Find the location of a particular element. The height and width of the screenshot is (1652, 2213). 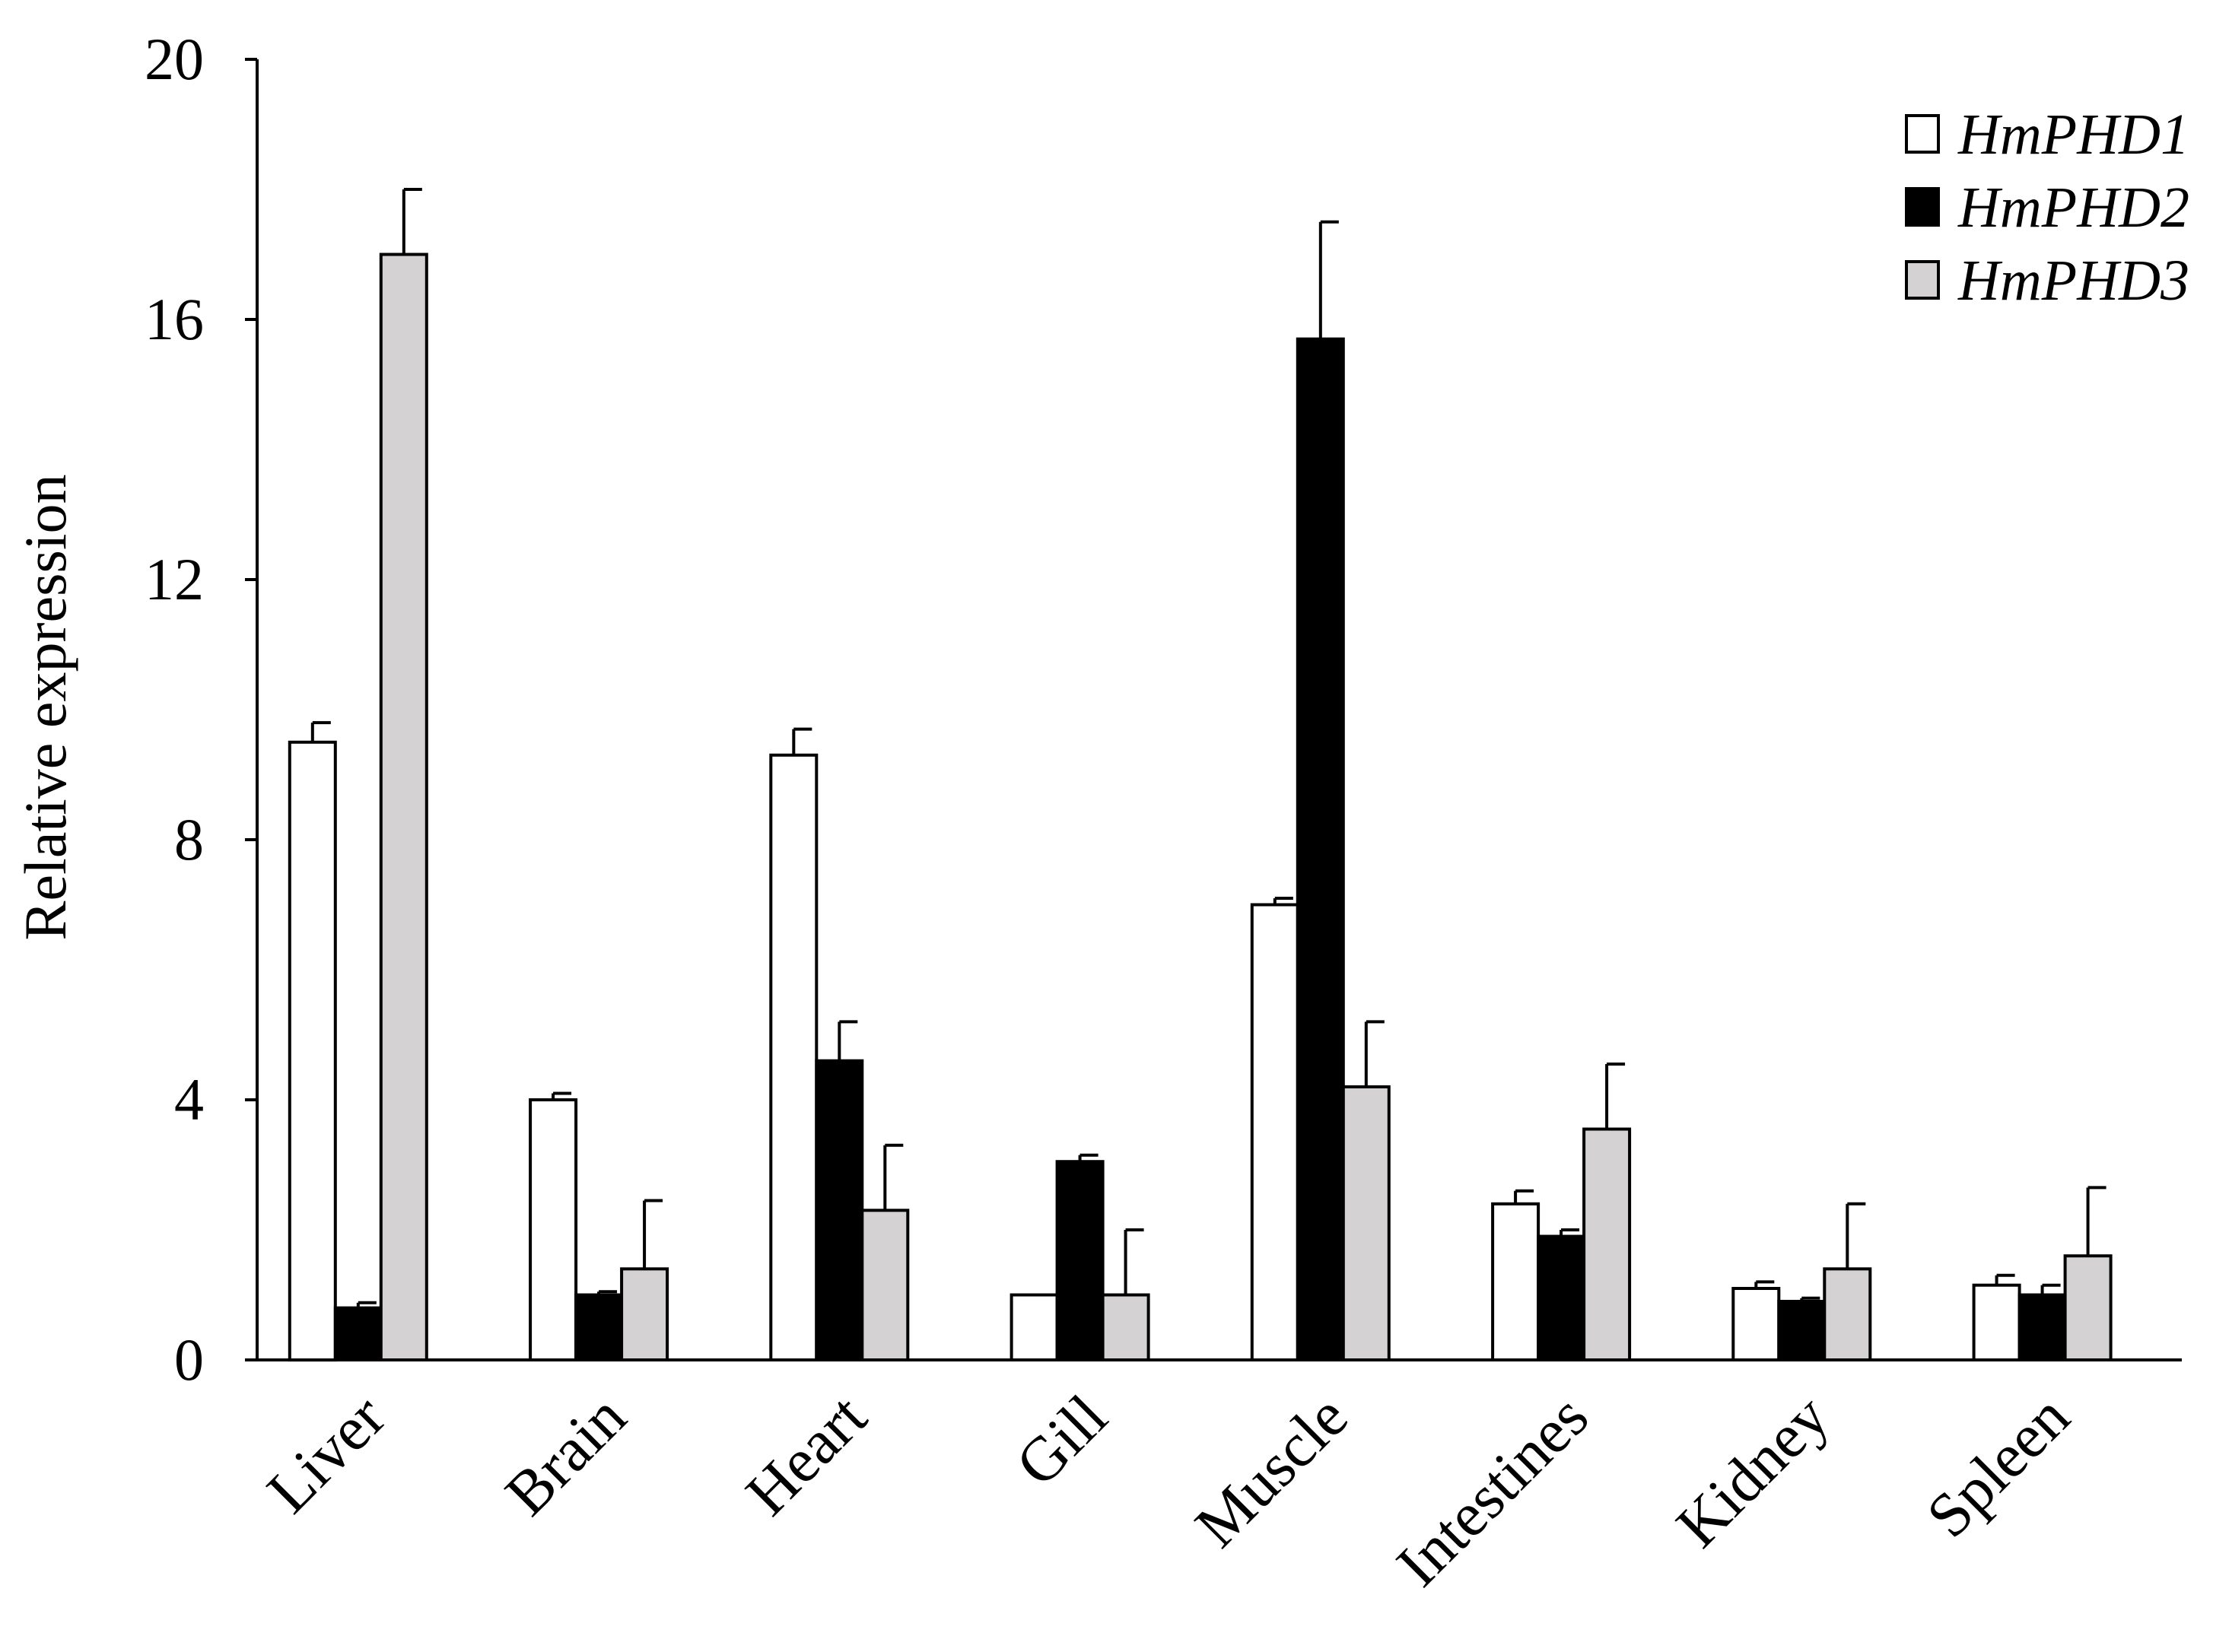

category-label-spleen: Spleen is located at coordinates (1998, 1465).